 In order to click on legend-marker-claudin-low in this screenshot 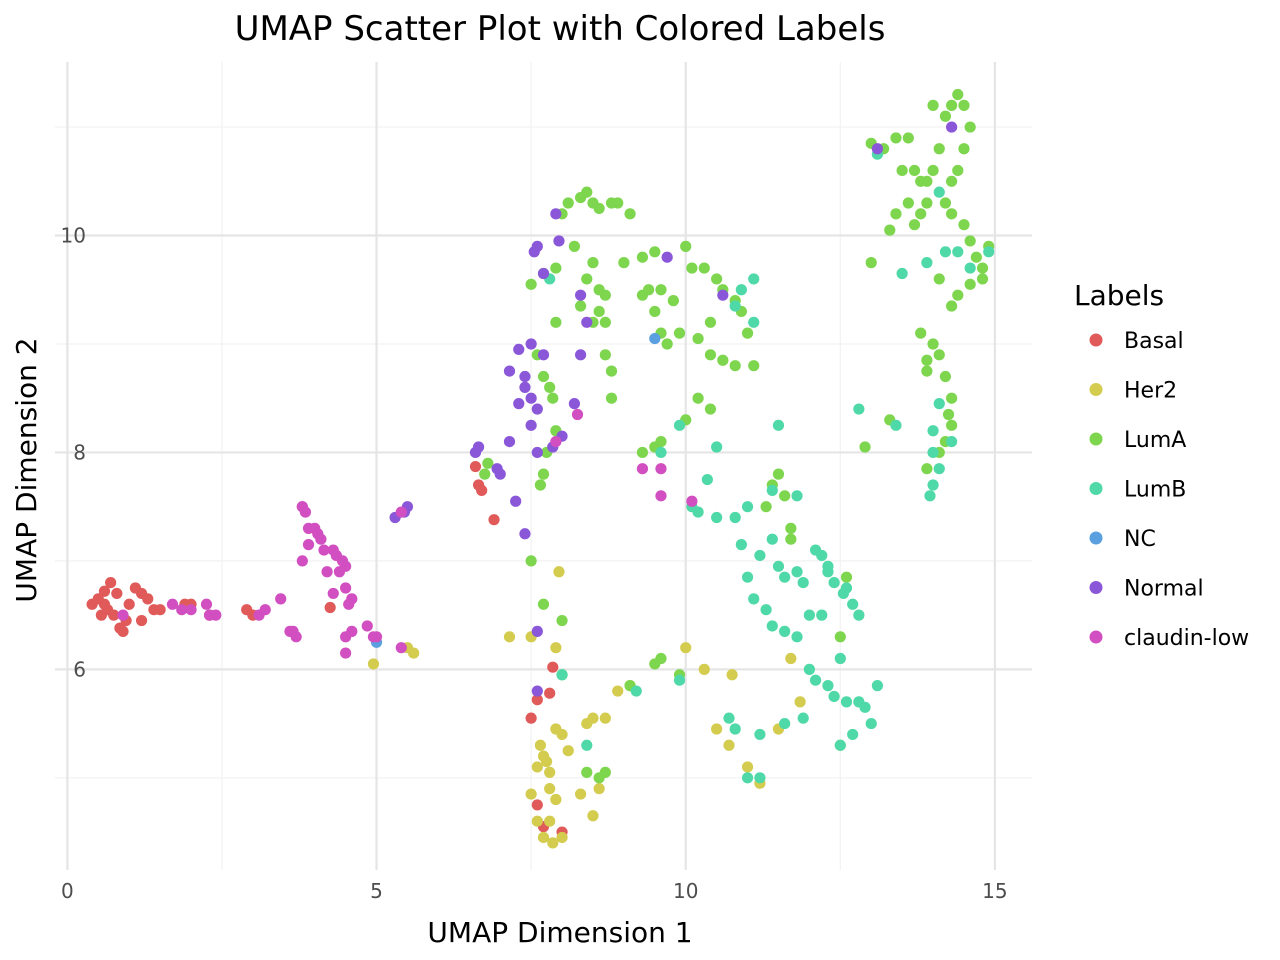, I will do `click(1096, 637)`.